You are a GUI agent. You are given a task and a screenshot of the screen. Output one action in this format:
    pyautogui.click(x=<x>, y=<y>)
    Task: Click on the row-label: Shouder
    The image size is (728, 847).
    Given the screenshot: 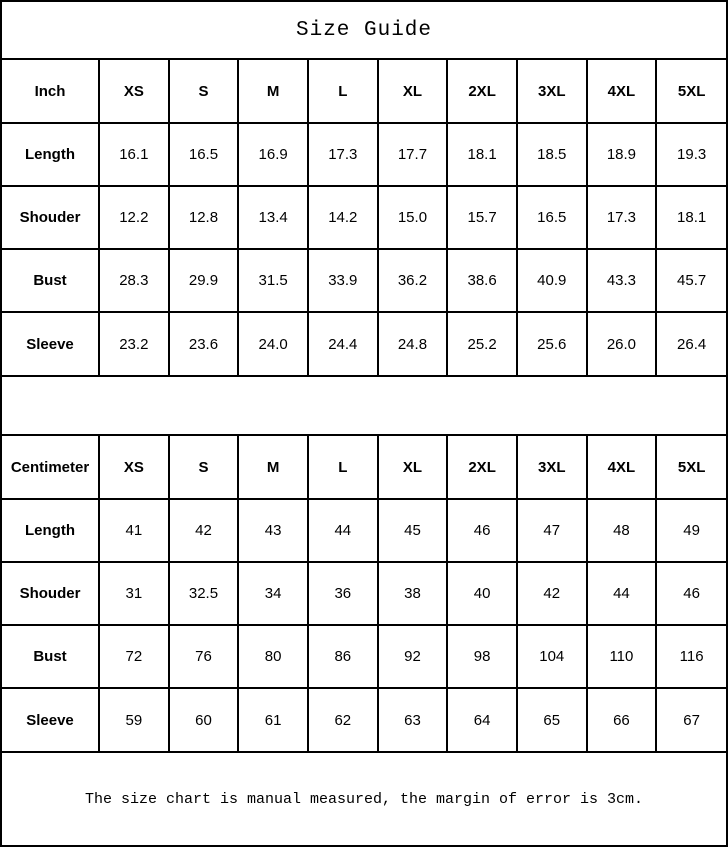 What is the action you would take?
    pyautogui.click(x=50, y=593)
    